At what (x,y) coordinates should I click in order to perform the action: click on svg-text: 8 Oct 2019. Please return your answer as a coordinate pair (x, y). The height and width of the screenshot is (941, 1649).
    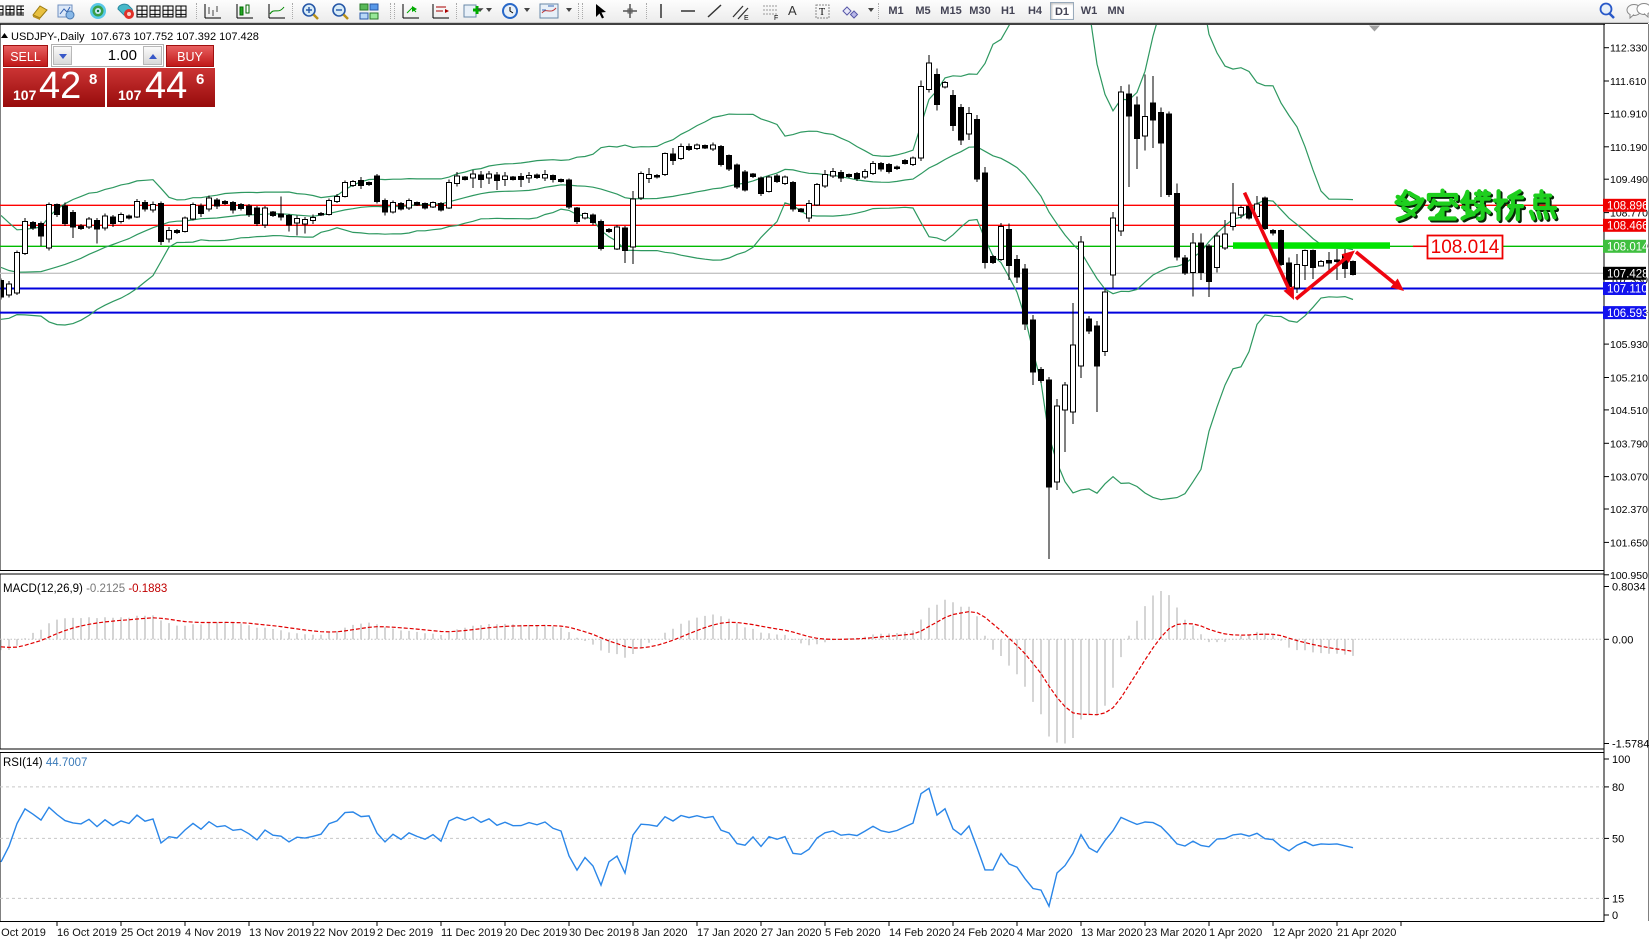
    Looking at the image, I should click on (23, 933).